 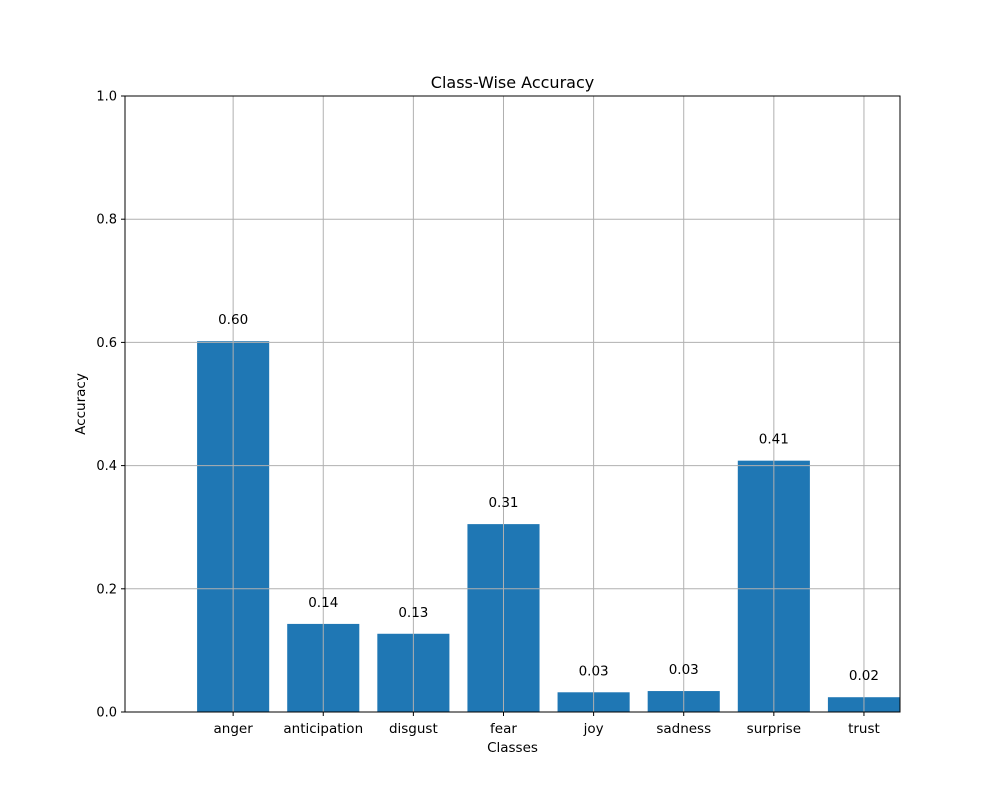 I want to click on y-axis-label: Accuracy, so click(x=81, y=404).